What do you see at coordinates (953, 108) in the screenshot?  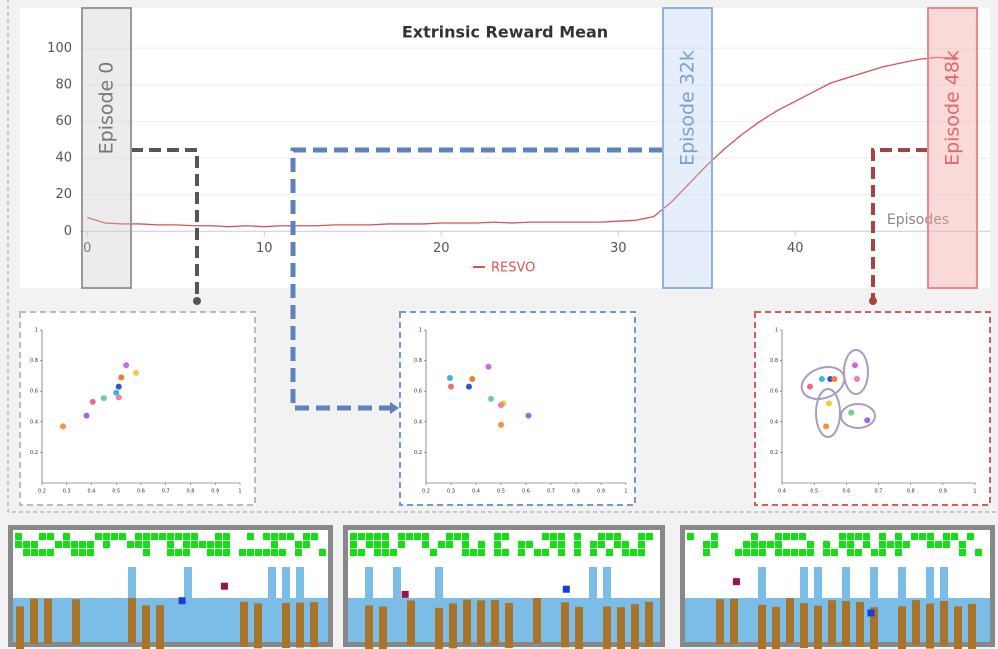 I see `annotation-label: Episode 48k` at bounding box center [953, 108].